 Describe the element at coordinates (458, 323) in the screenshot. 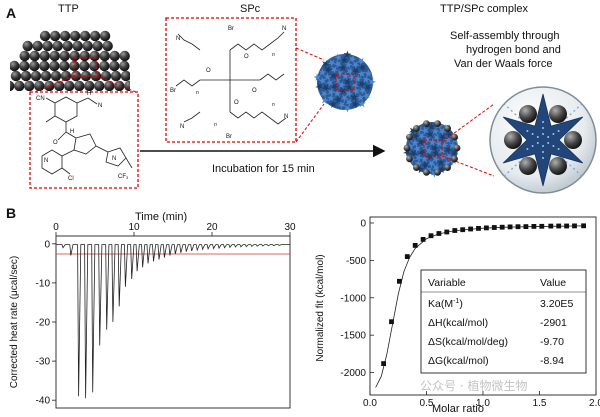

I see `table-row-dh-label: ΔH(kcal/mol)` at that location.